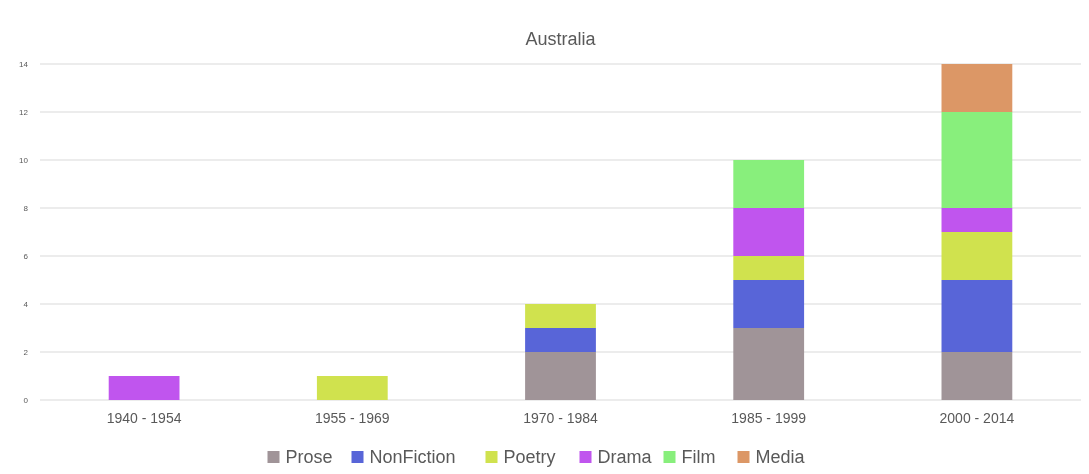 The width and height of the screenshot is (1089, 474). I want to click on x-tick-label: 1940 - 1954, so click(144, 418).